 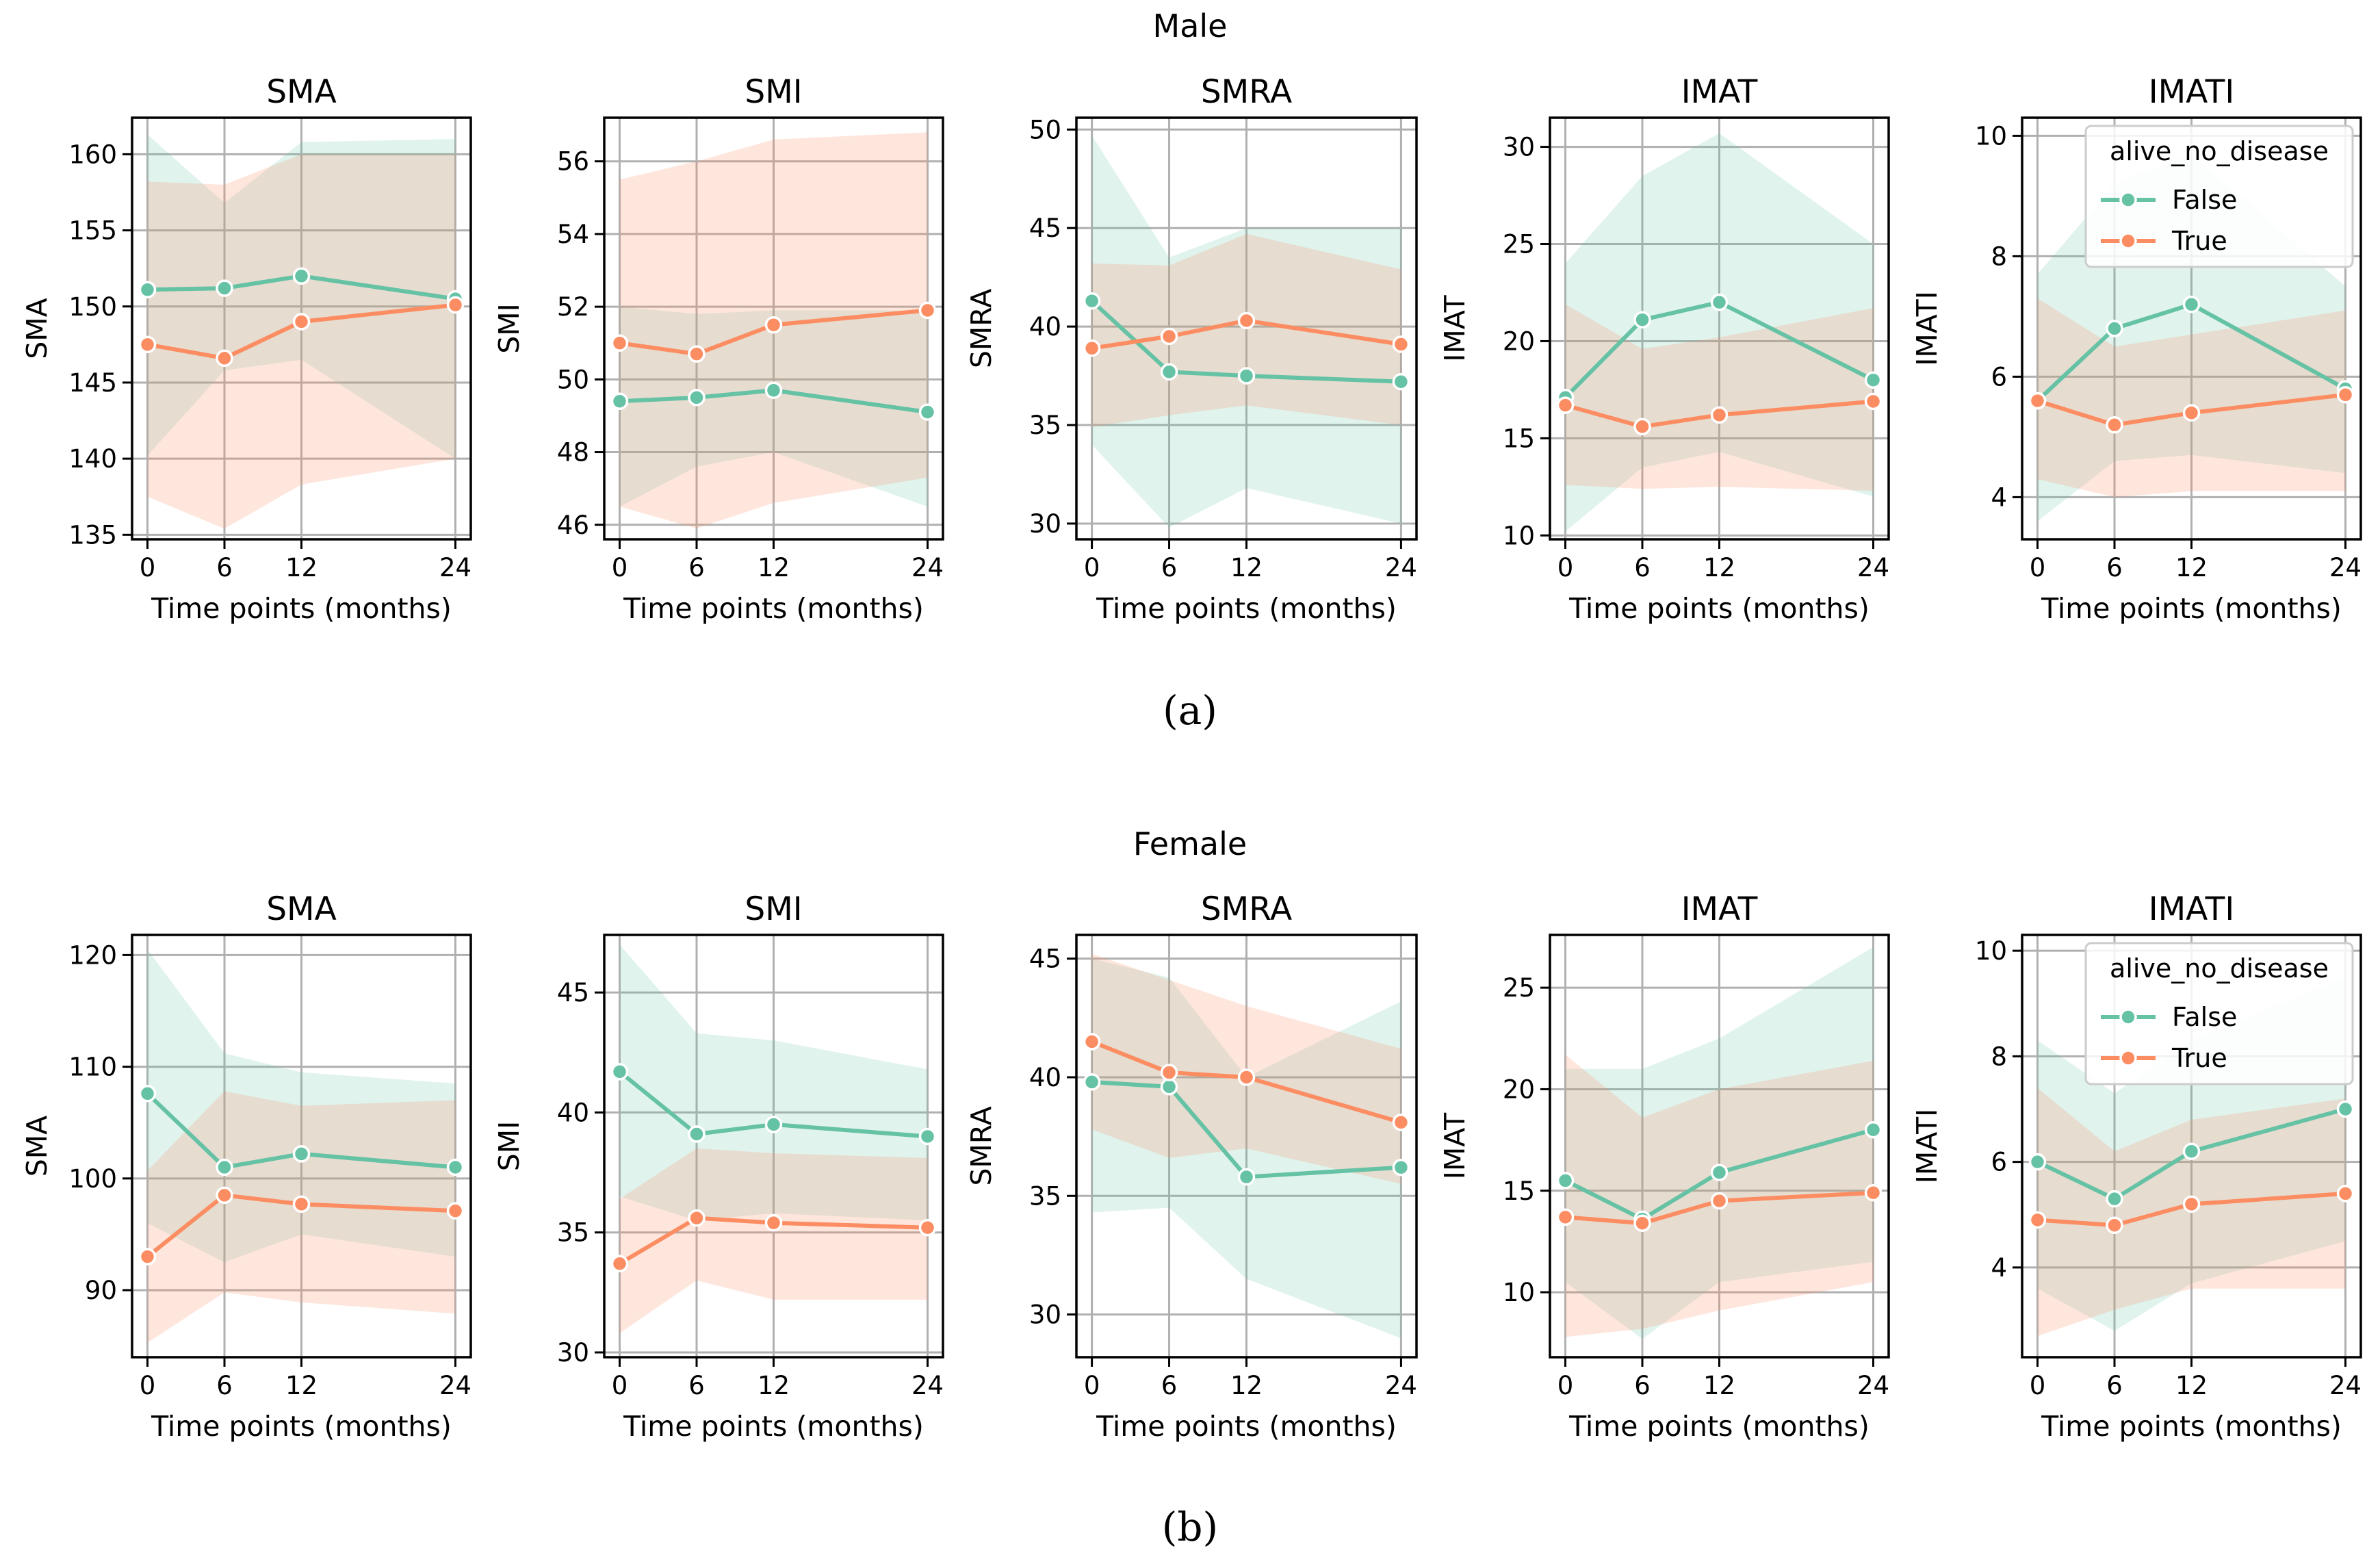 I want to click on y-tick-label: 50, so click(x=1045, y=129).